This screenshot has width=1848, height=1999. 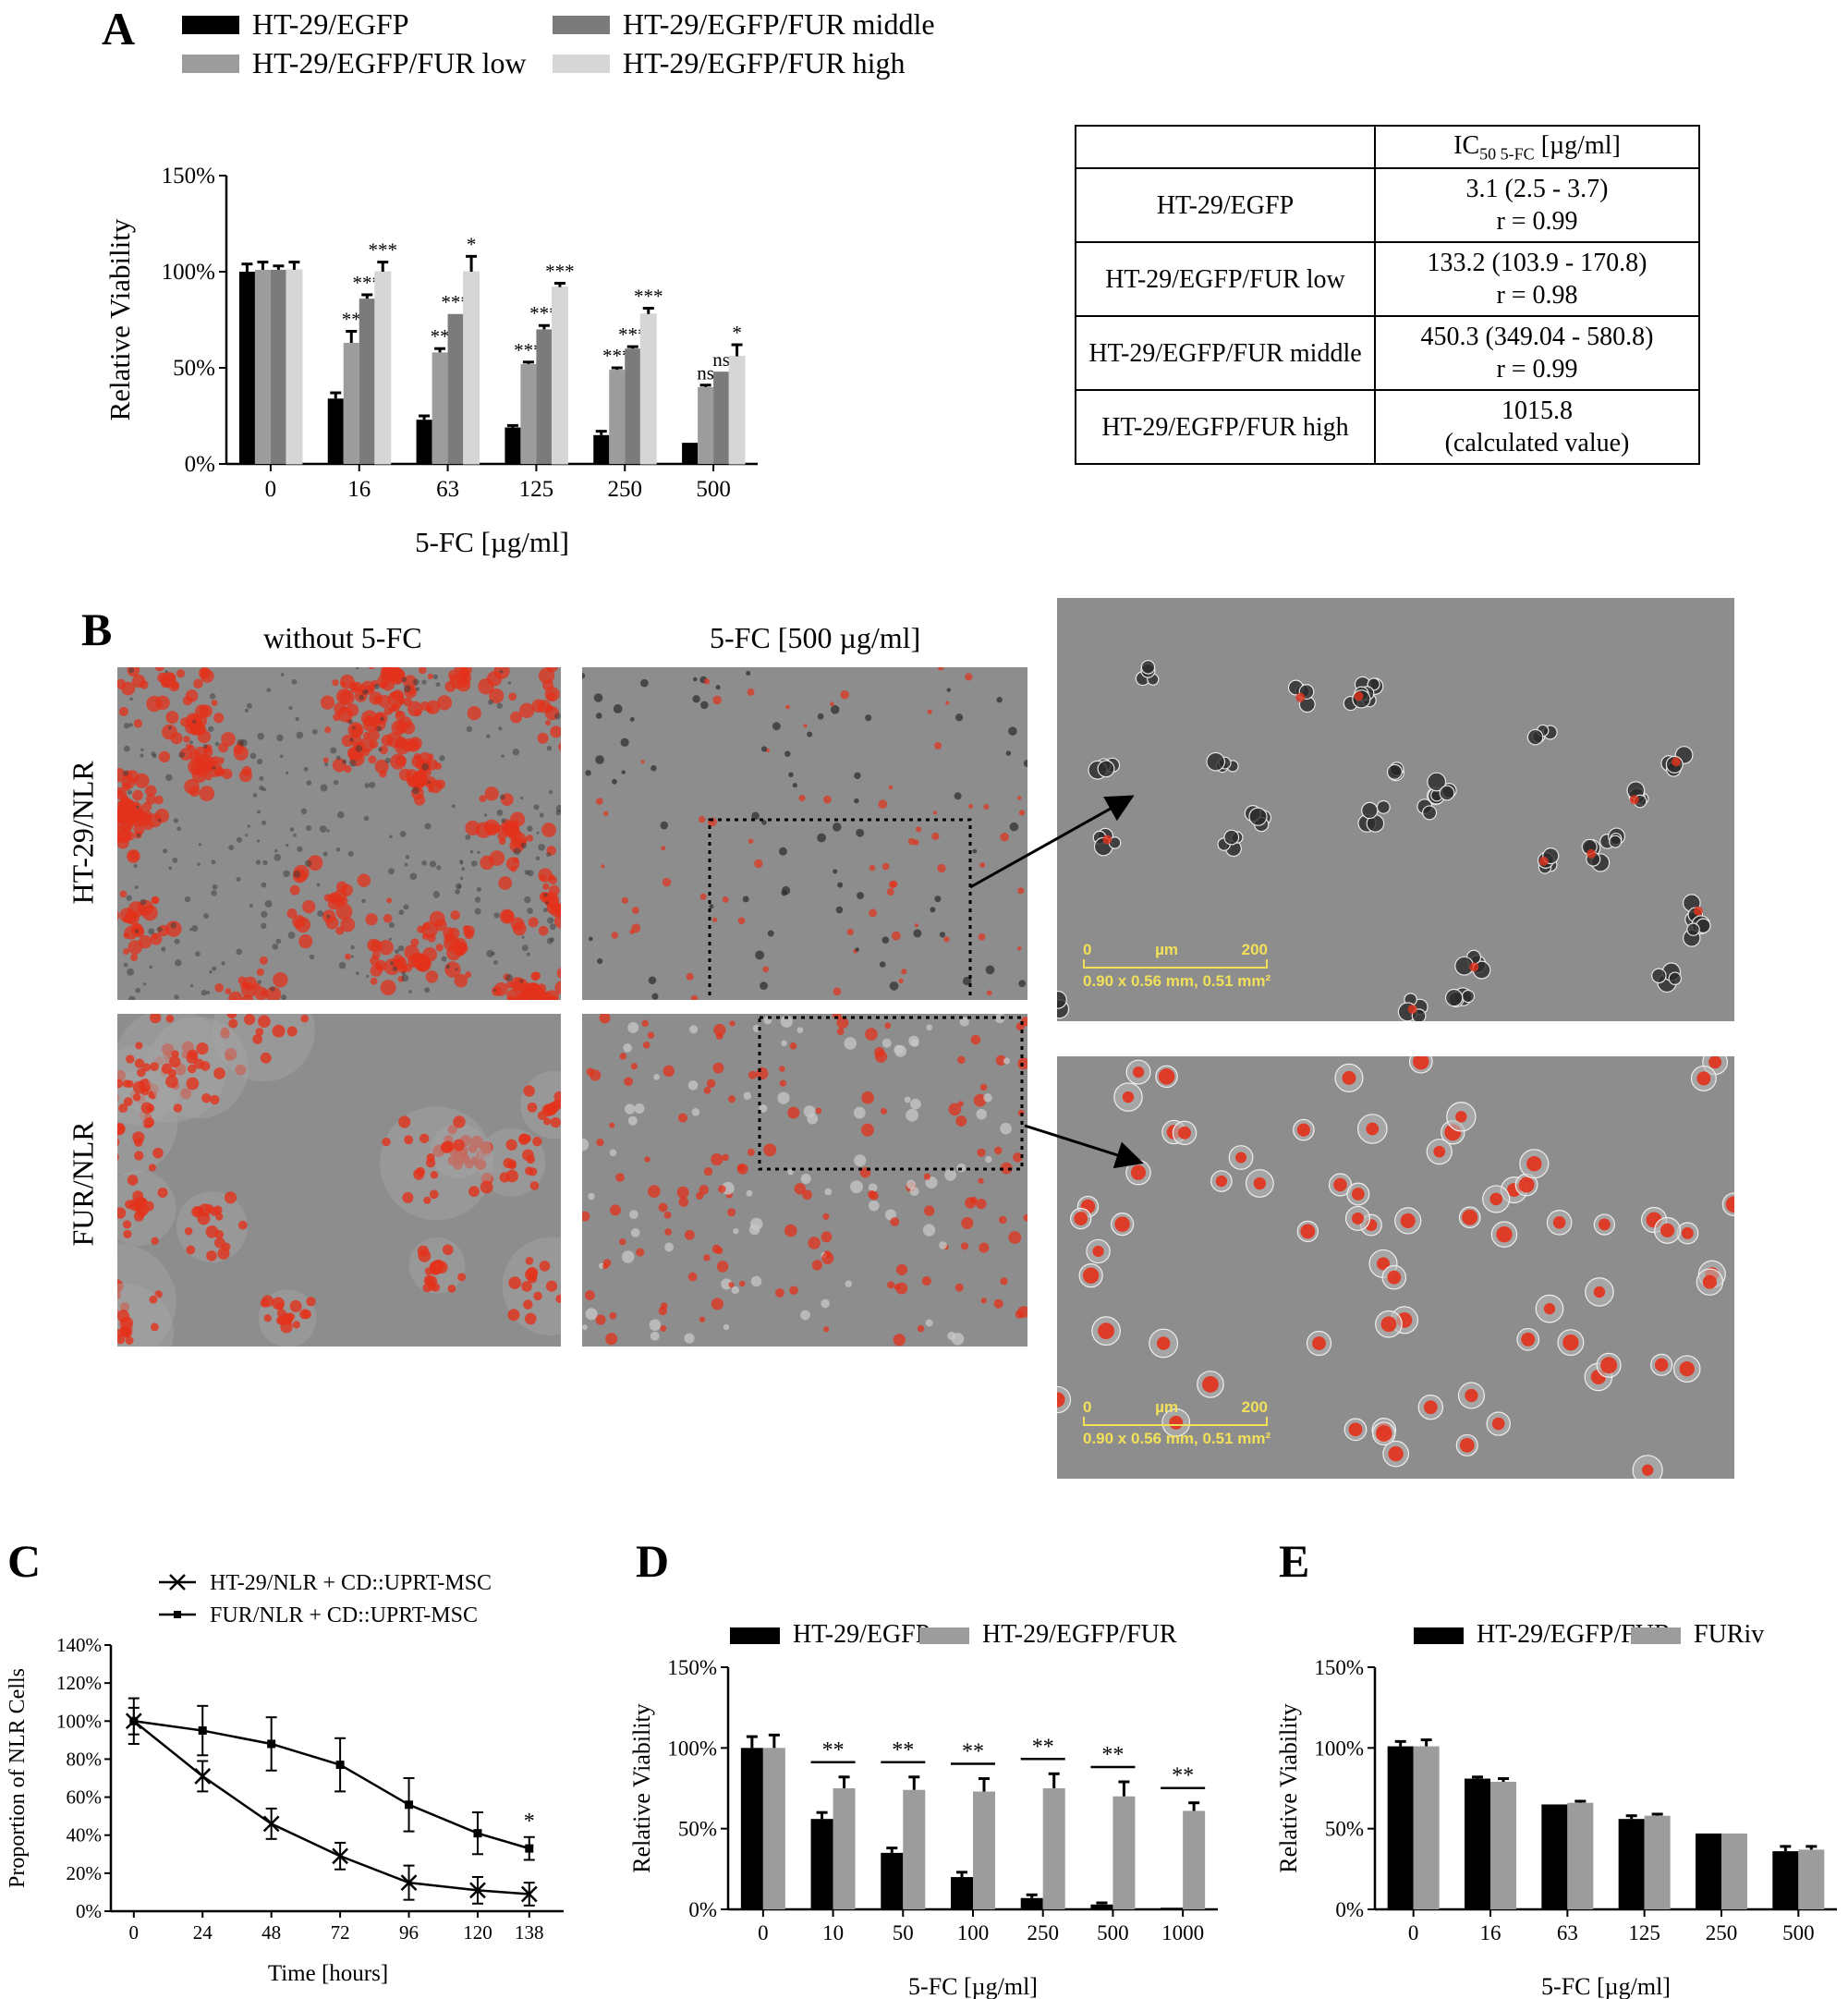 I want to click on column-label-with-5fc: 5-FC [500 µg/ml], so click(x=816, y=637).